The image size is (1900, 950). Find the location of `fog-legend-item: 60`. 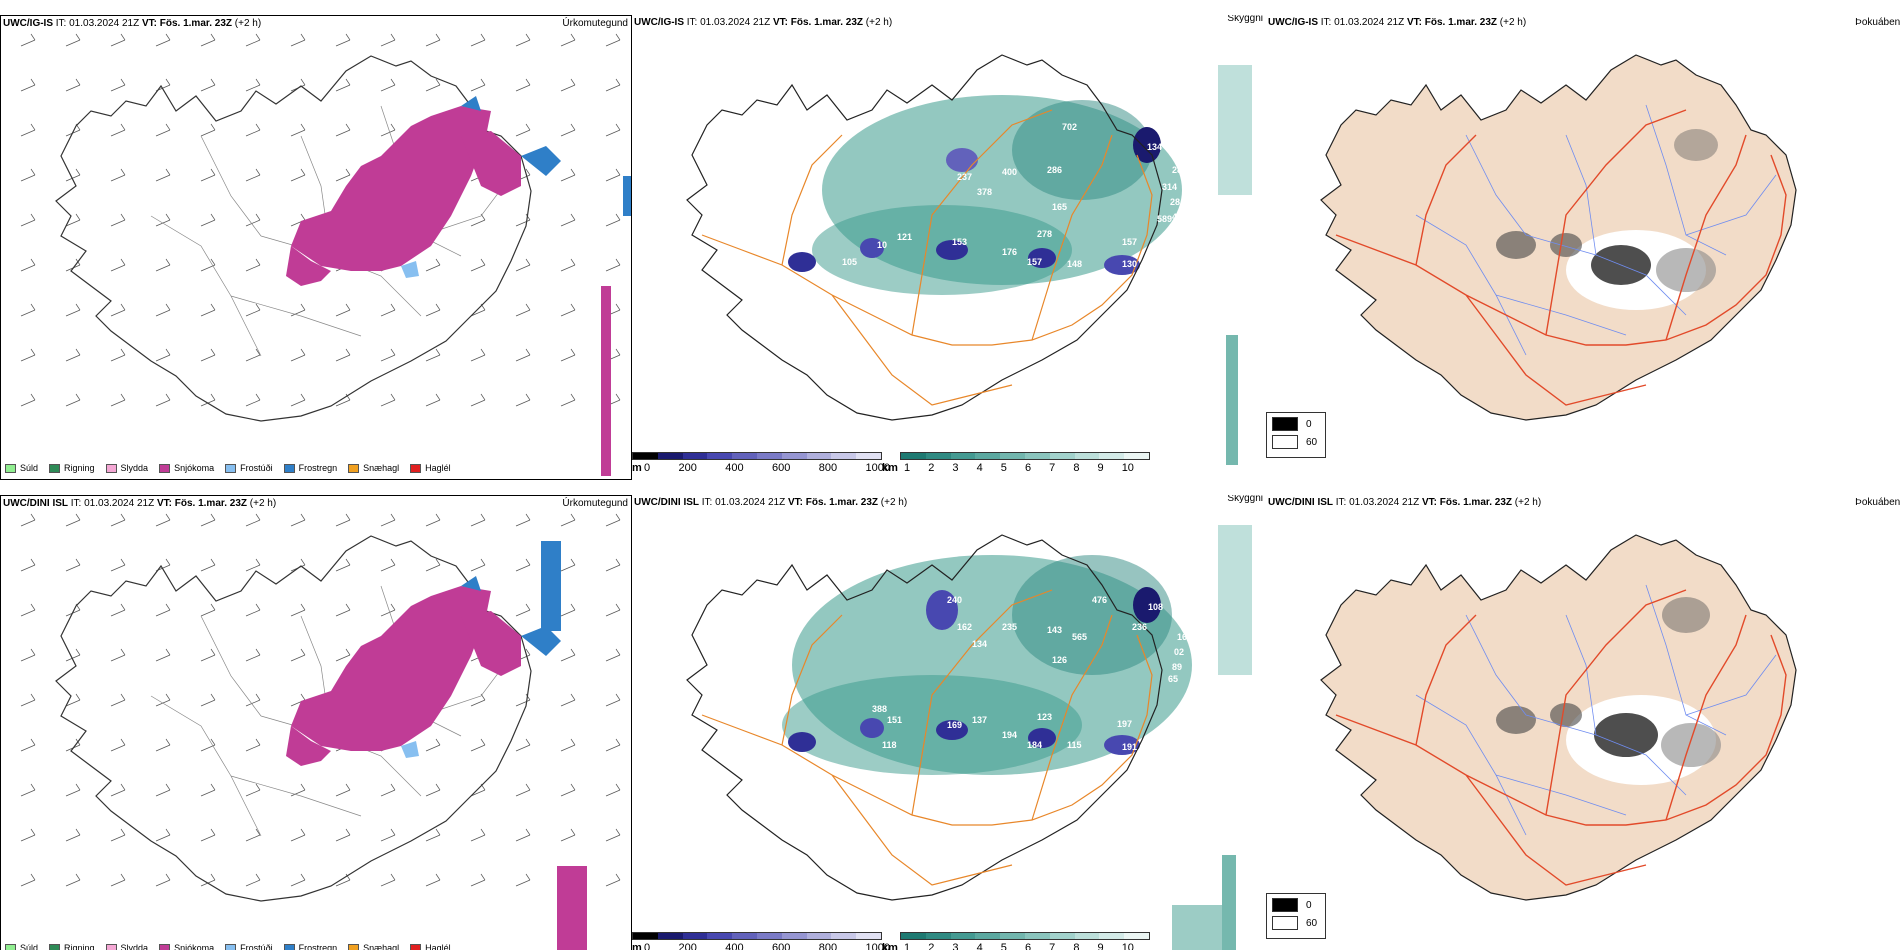

fog-legend-item: 60 is located at coordinates (1296, 923).